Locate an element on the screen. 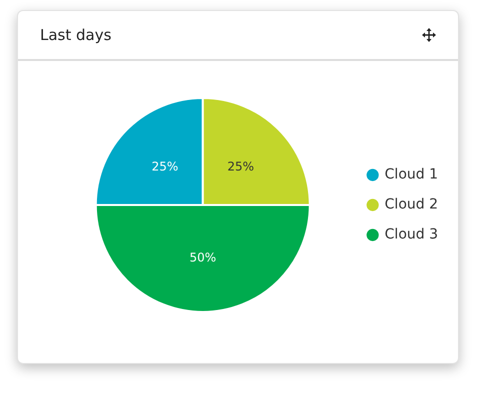 Image resolution: width=486 pixels, height=398 pixels. legend-label: Cloud 1 is located at coordinates (411, 174).